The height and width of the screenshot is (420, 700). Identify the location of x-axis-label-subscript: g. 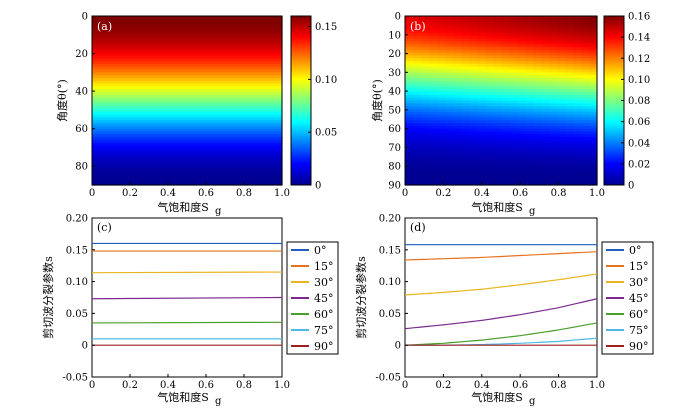
(532, 401).